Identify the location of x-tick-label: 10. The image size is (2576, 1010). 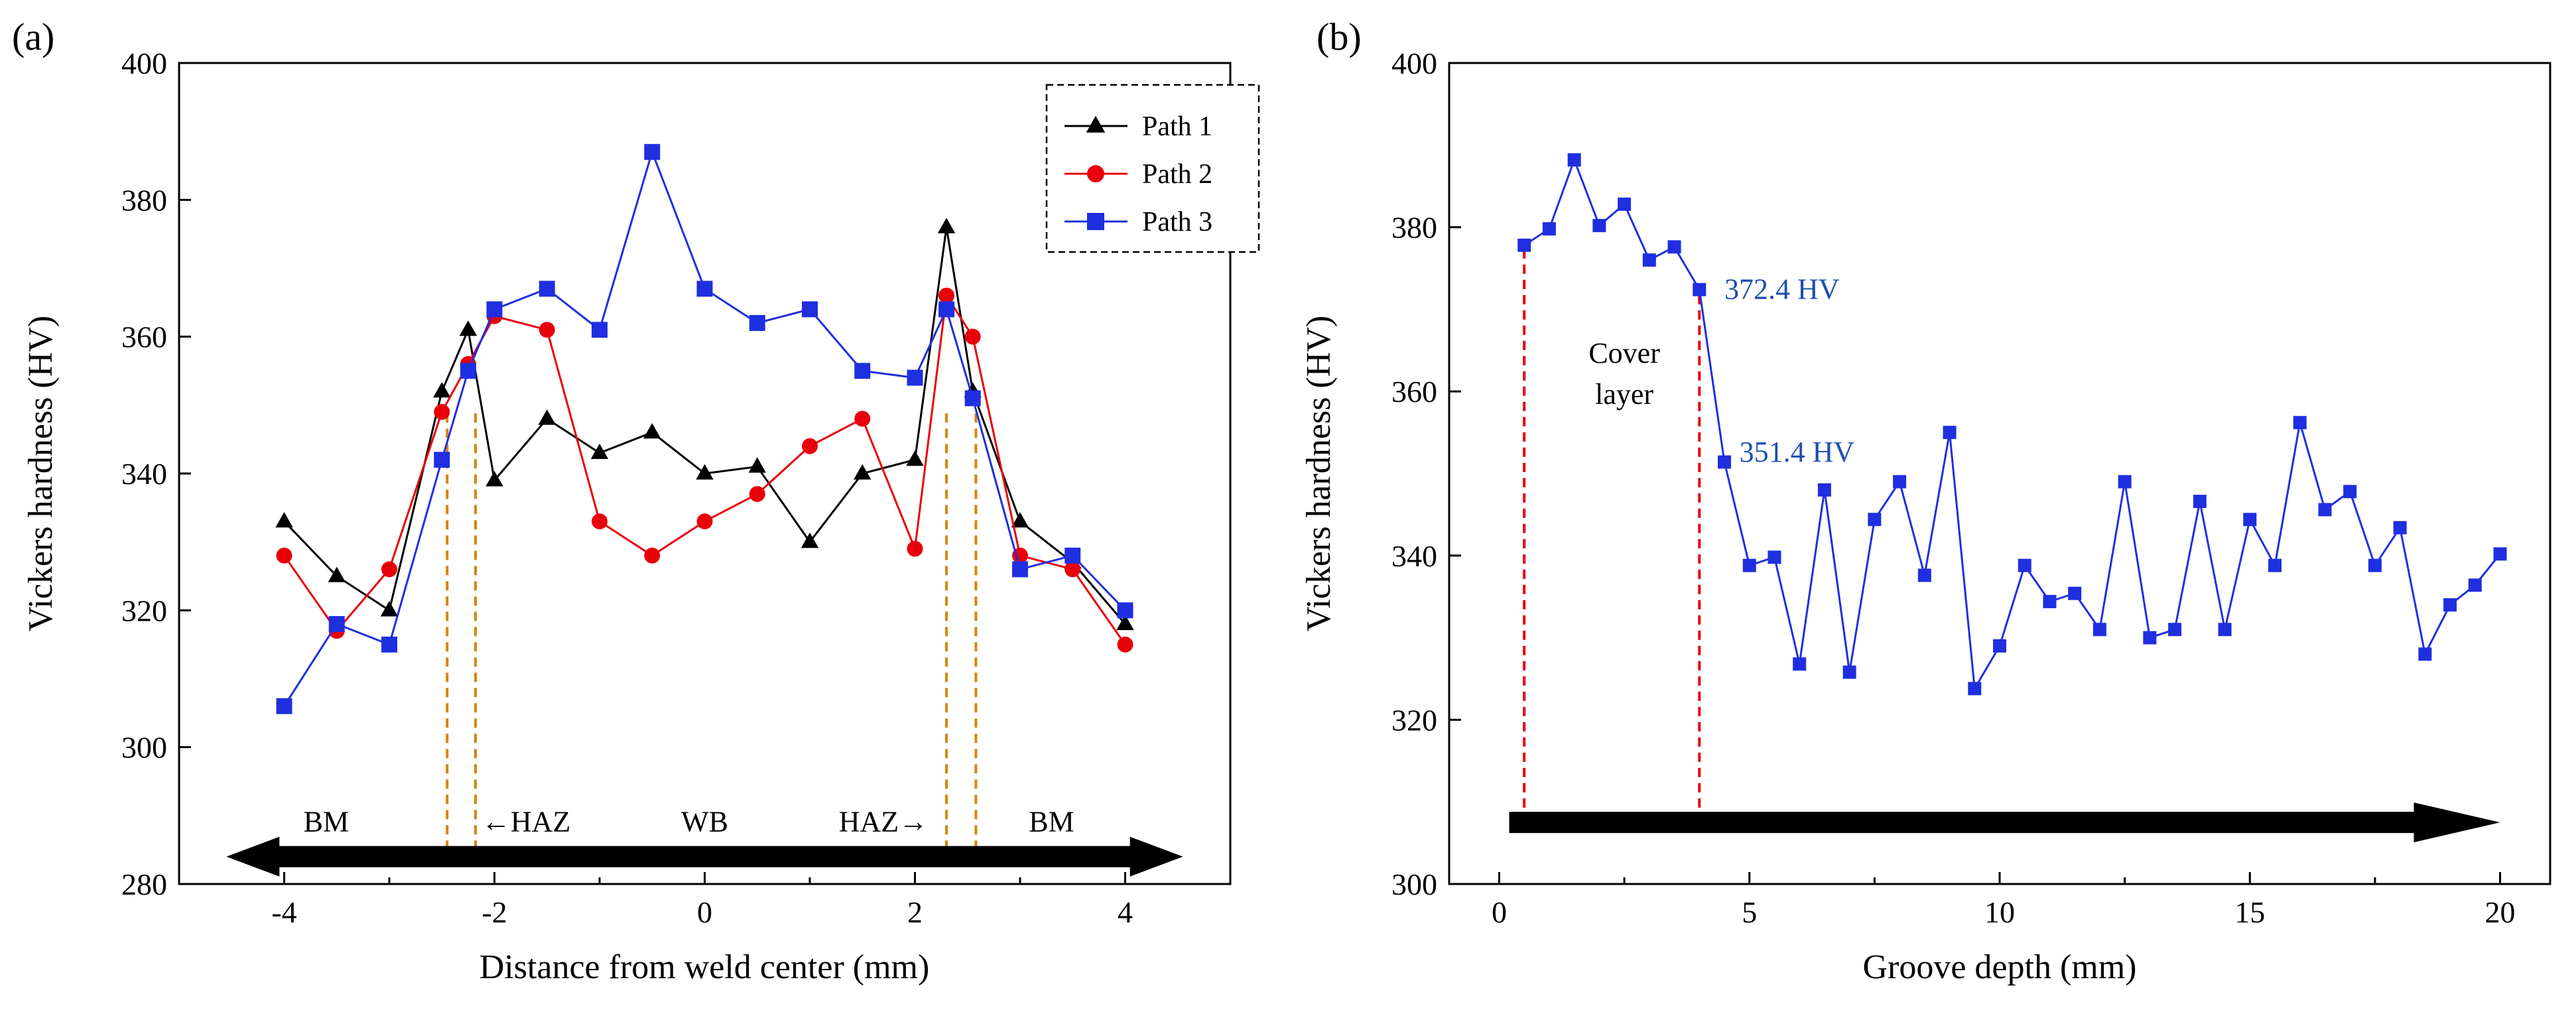
(2000, 912).